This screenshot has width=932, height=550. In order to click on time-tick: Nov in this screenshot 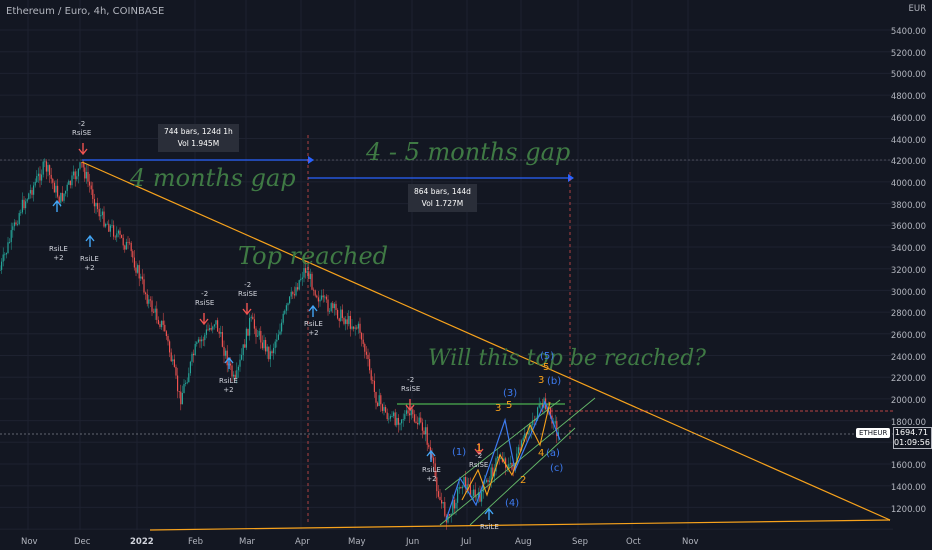, I will do `click(29, 542)`.